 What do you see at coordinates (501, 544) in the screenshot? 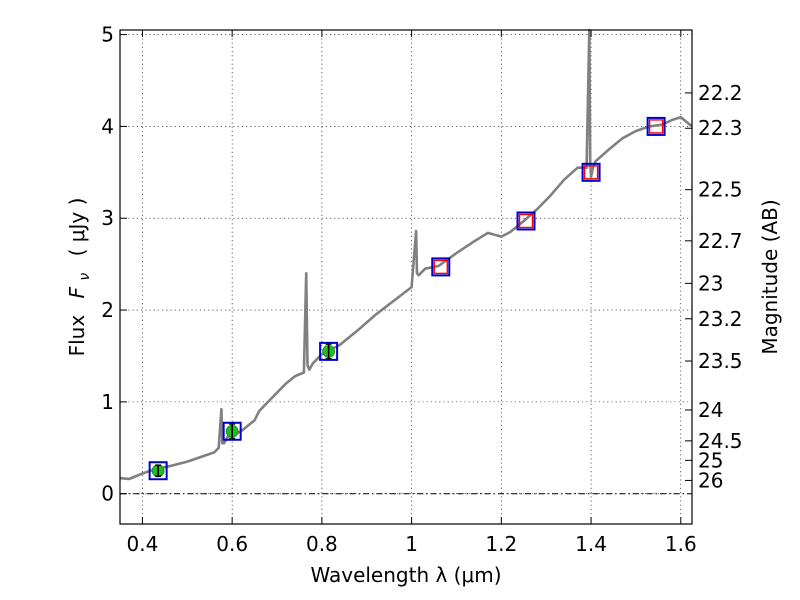
I see `x-tick-label: 1.2` at bounding box center [501, 544].